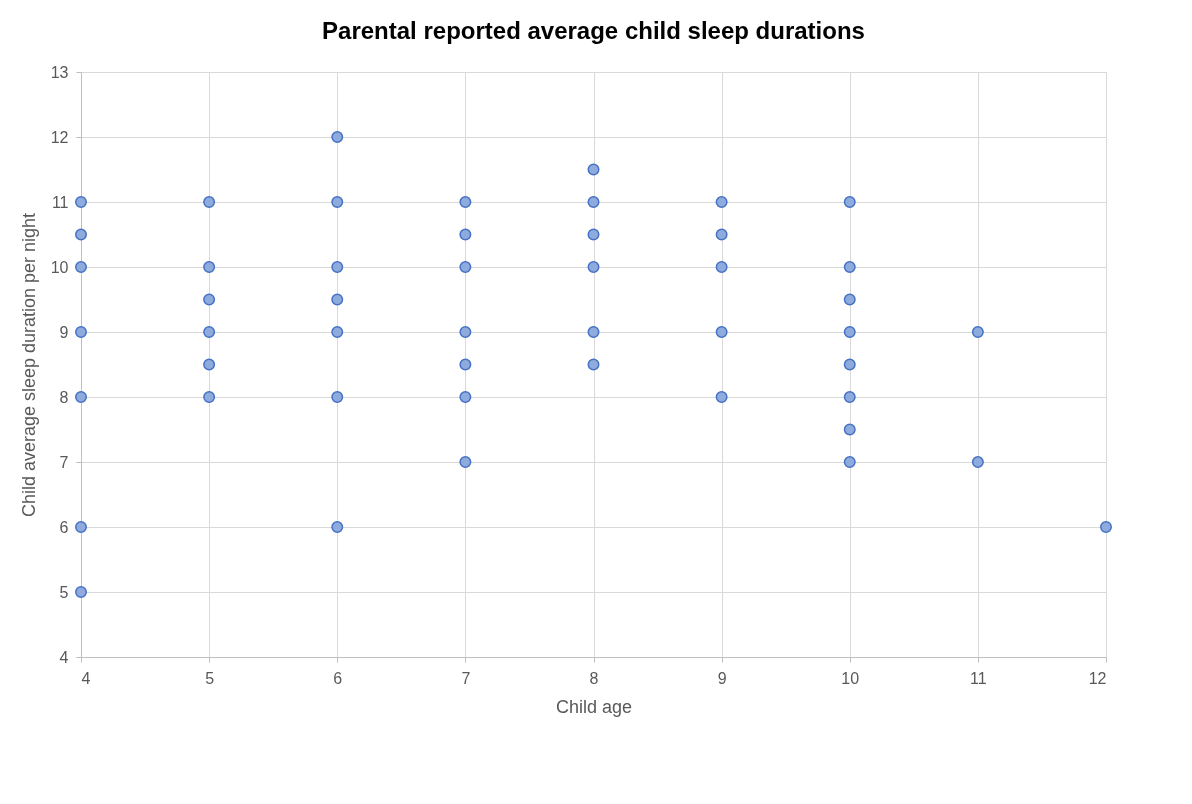  Describe the element at coordinates (59, 137) in the screenshot. I see `y-tick-label: 12` at that location.